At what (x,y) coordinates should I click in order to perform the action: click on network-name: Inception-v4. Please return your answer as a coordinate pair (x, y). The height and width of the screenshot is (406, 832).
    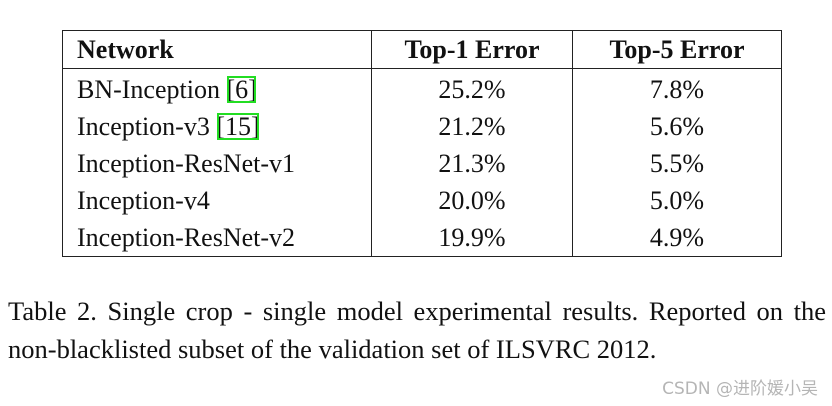
    Looking at the image, I should click on (143, 200).